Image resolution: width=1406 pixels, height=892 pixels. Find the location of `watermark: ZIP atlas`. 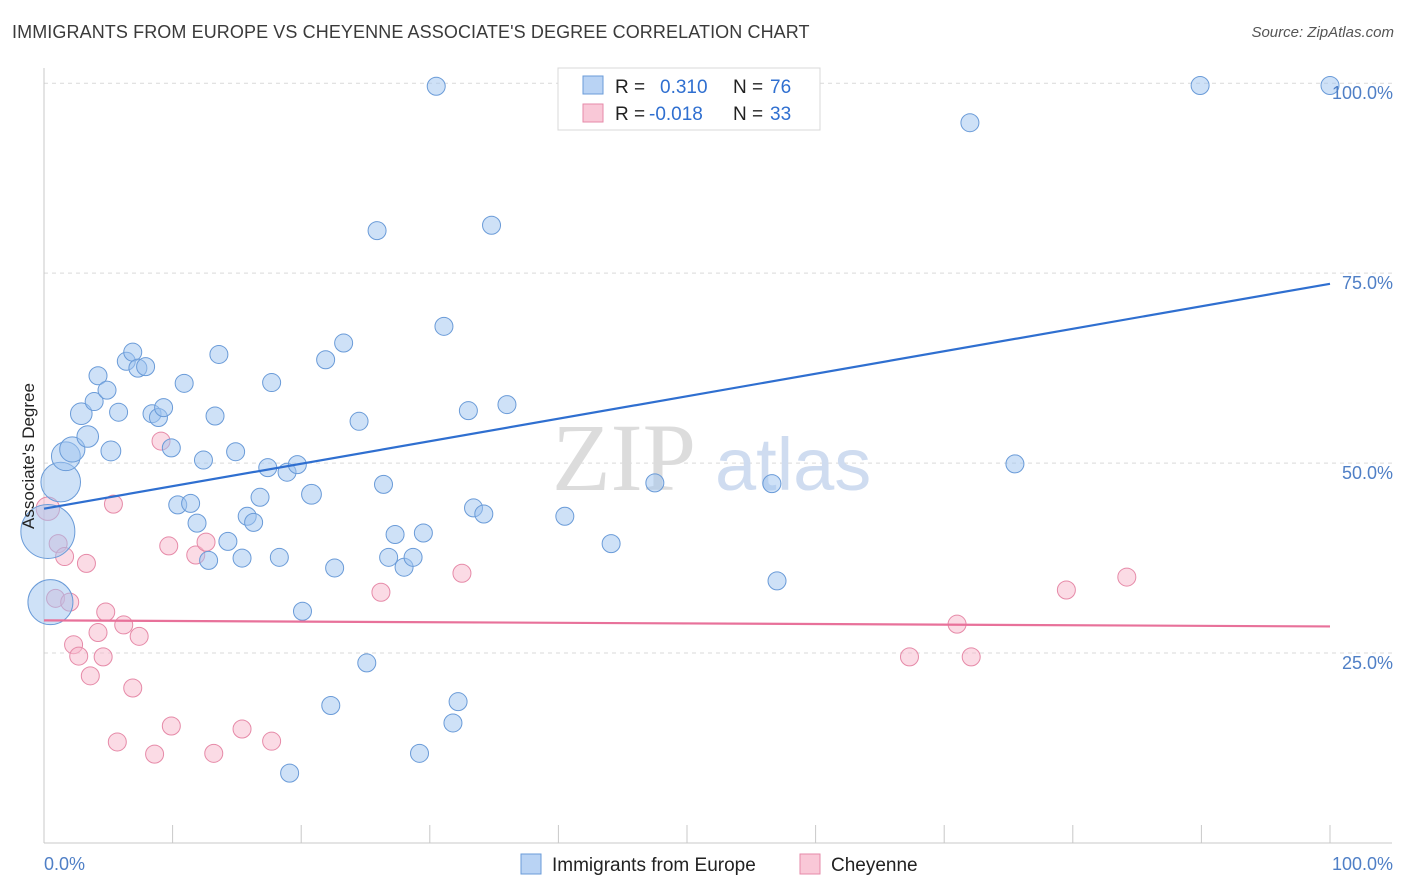

watermark: ZIP atlas is located at coordinates (711, 457).